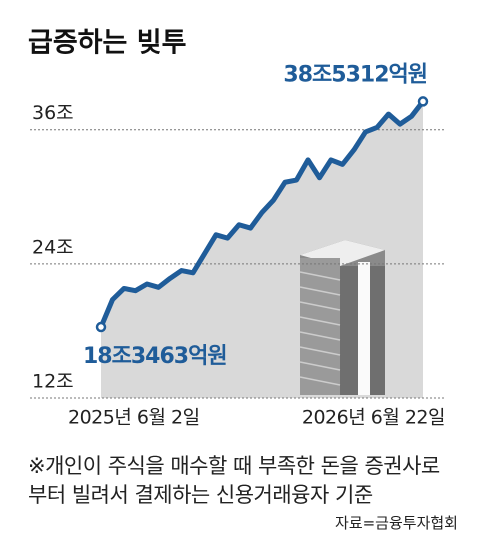  I want to click on x-tick-label: 2026년 6월 22일, so click(373, 418).